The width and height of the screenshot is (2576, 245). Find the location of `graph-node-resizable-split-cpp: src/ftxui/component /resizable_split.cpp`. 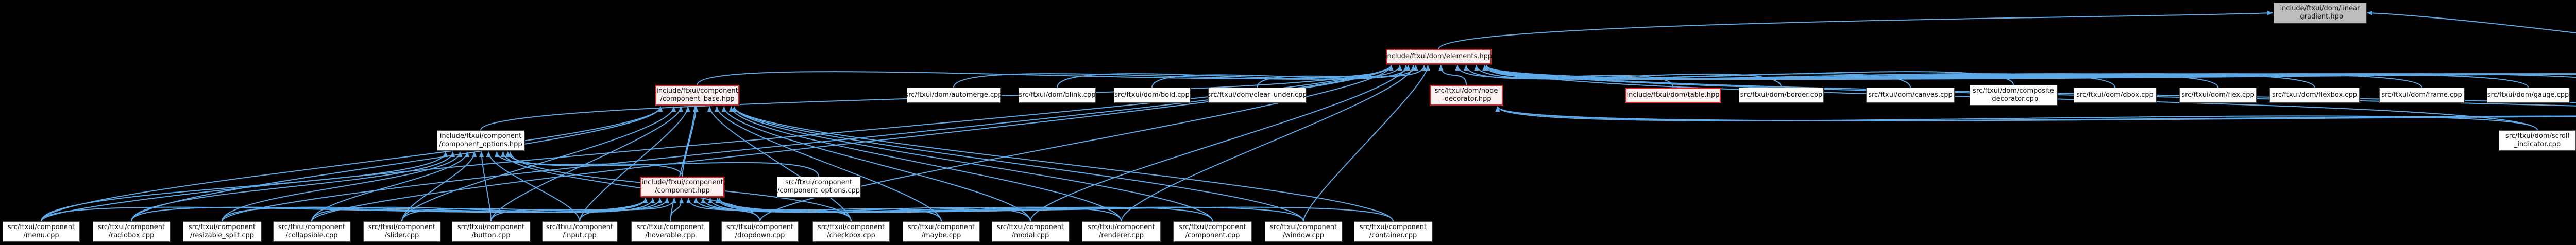

graph-node-resizable-split-cpp: src/ftxui/component /resizable_split.cpp is located at coordinates (222, 231).